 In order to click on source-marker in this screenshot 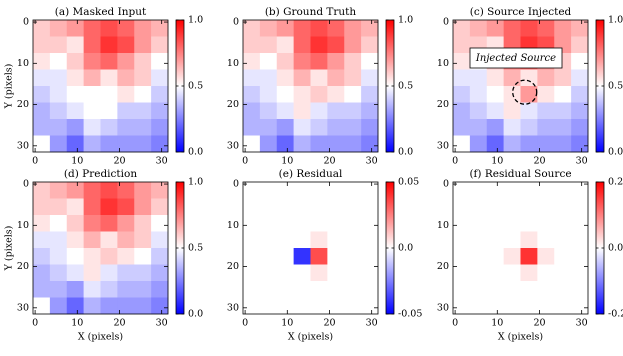, I will do `click(525, 92)`.